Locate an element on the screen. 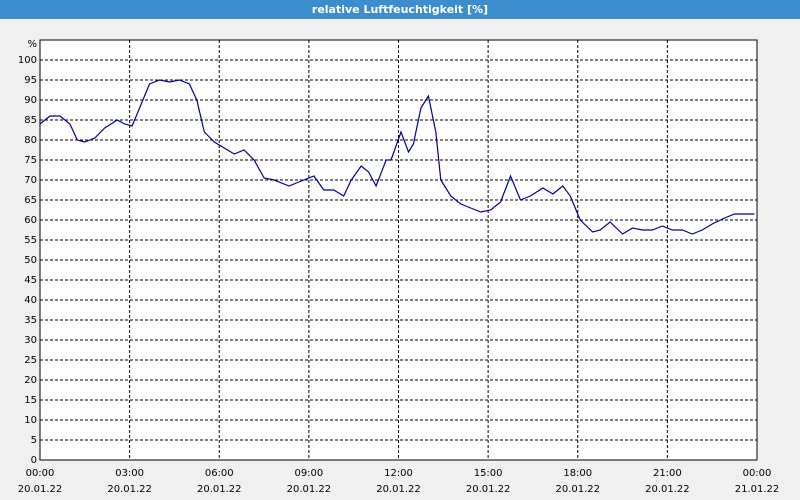  chart-title: relative Luftfeuchtigkeit [%] is located at coordinates (400, 9).